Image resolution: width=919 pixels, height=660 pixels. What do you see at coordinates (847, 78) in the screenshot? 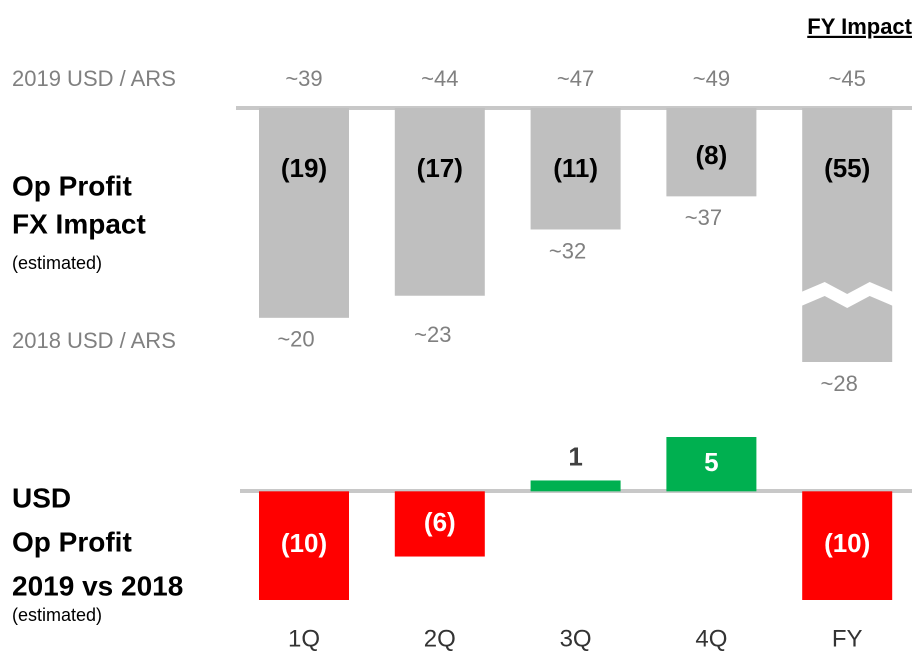
I see `rate-label: ~45` at bounding box center [847, 78].